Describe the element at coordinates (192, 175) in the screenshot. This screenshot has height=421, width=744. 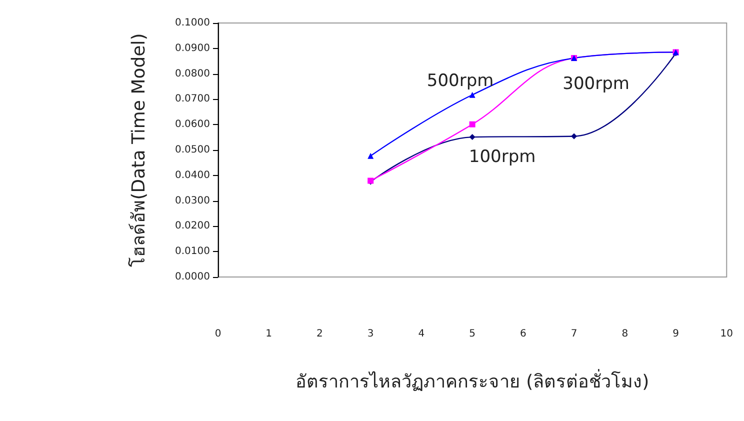
I see `y-tick-label: 0.0400` at that location.